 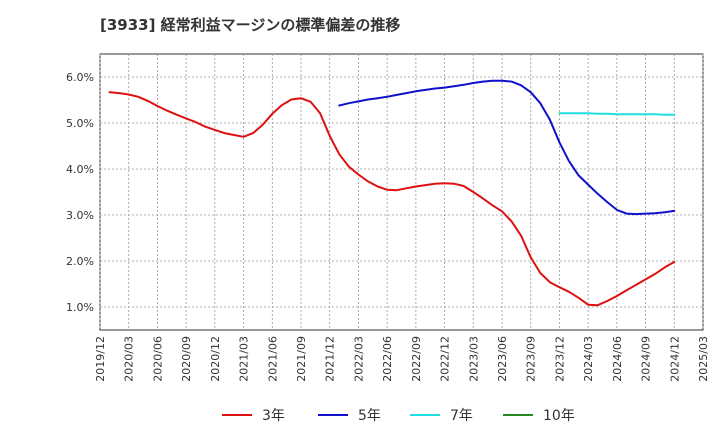 I want to click on x-tick-label: 2022/06, so click(x=387, y=359).